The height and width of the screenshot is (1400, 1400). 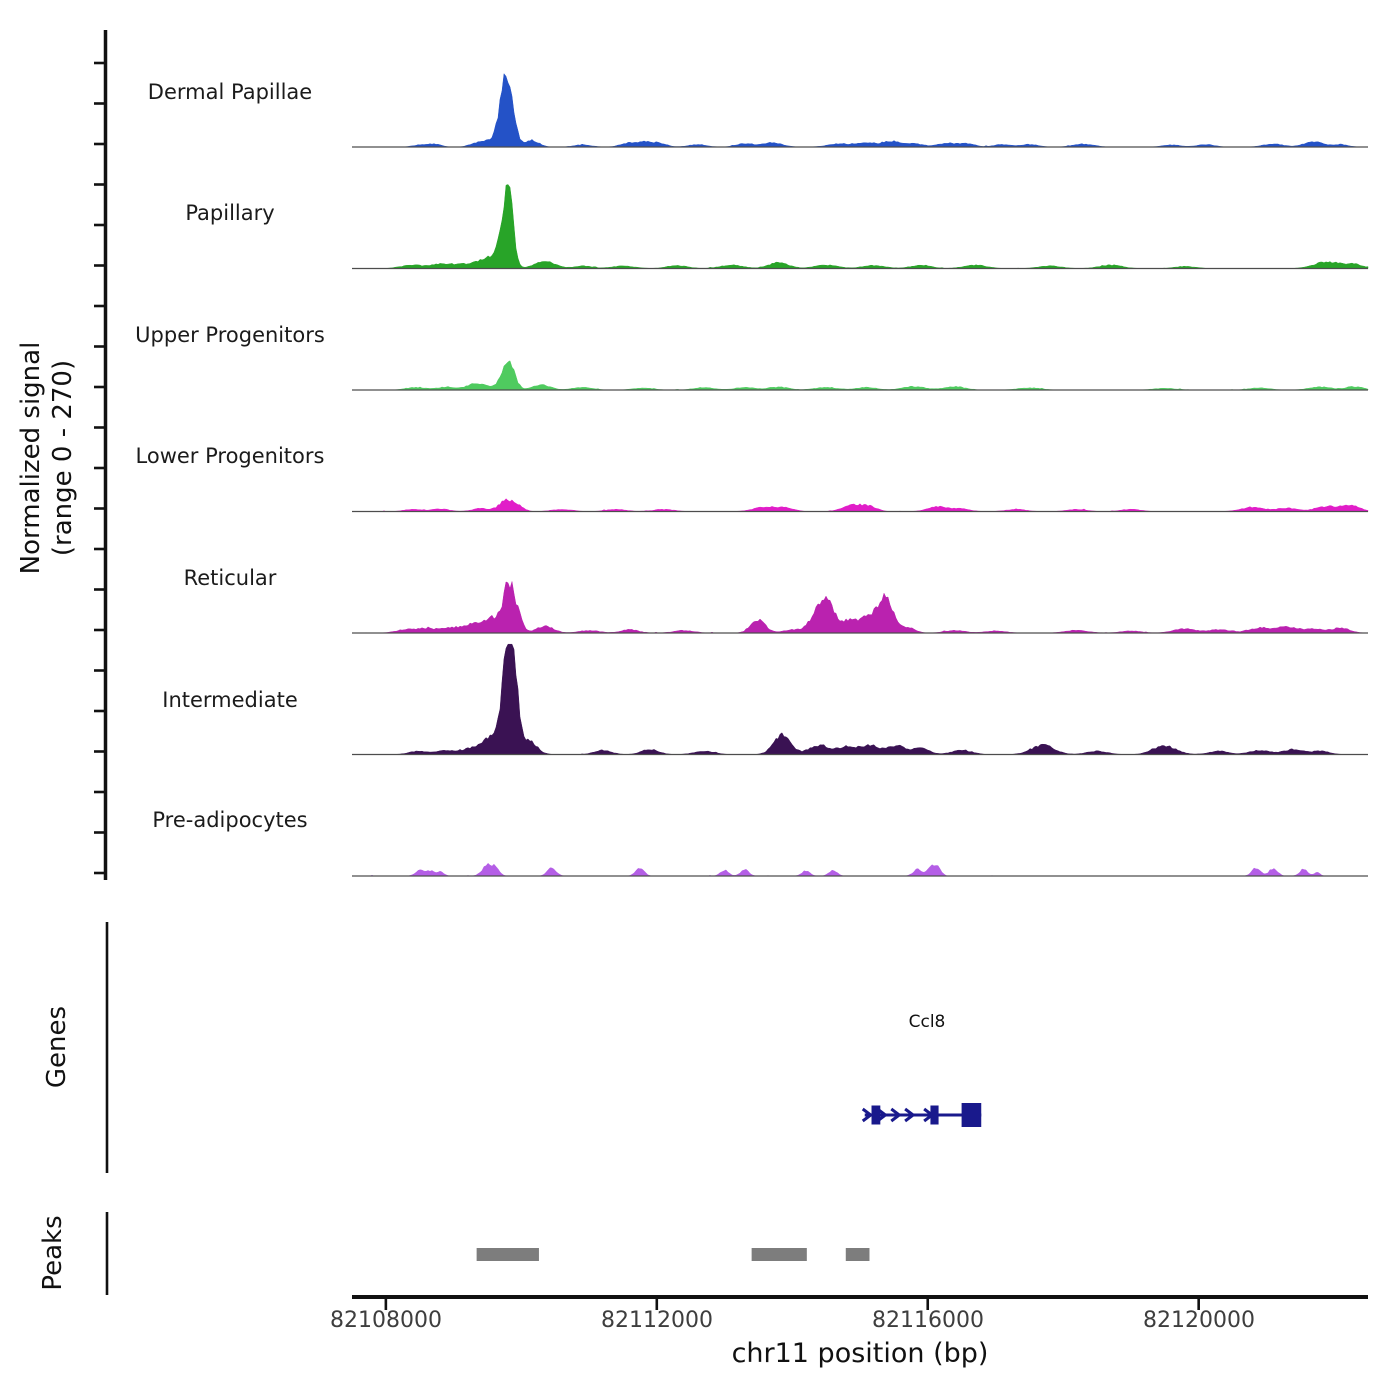 What do you see at coordinates (386, 1320) in the screenshot?
I see `x-tick-82108000: 82108000` at bounding box center [386, 1320].